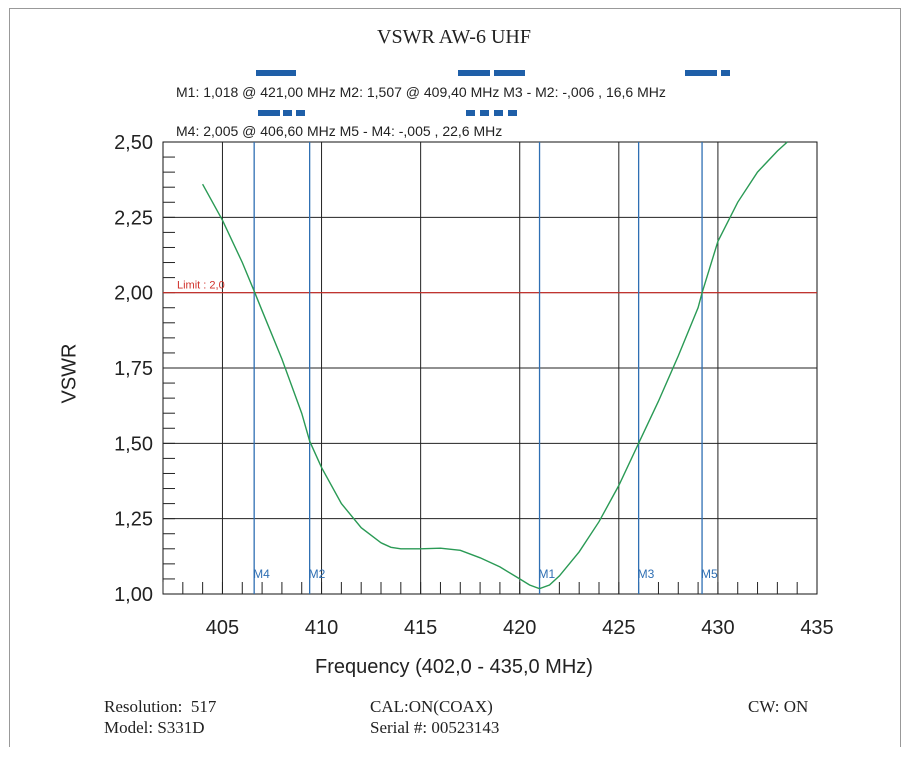 The image size is (908, 758). I want to click on x-axis-label: Frequency (402,0 - 435,0 MHz), so click(454, 667).